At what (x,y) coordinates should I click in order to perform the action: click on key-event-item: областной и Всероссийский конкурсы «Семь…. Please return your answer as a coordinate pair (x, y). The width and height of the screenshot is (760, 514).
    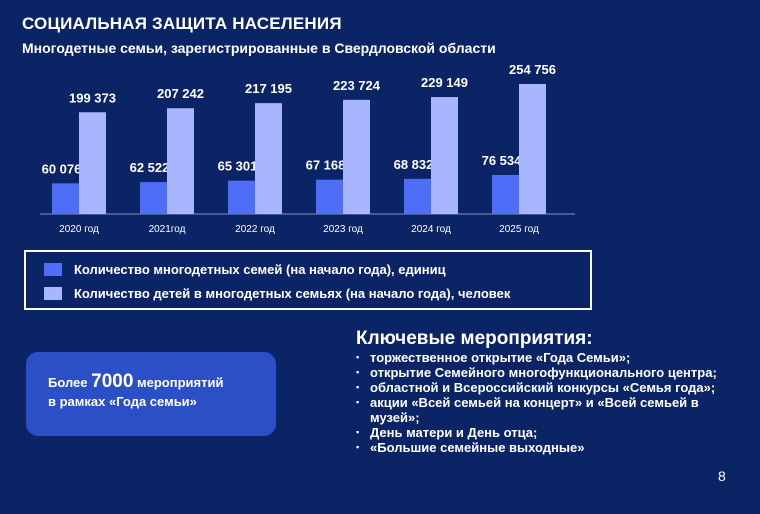
    Looking at the image, I should click on (541, 387).